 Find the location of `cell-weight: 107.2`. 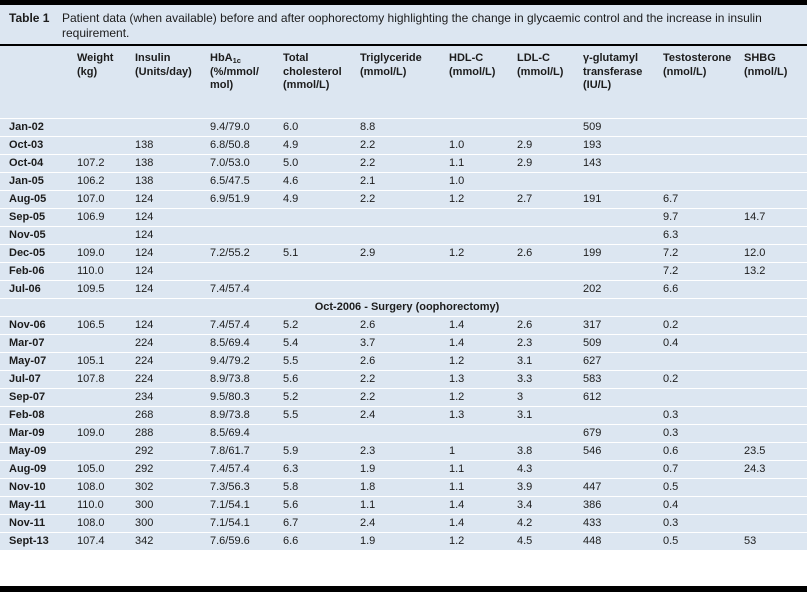

cell-weight: 107.2 is located at coordinates (106, 163).